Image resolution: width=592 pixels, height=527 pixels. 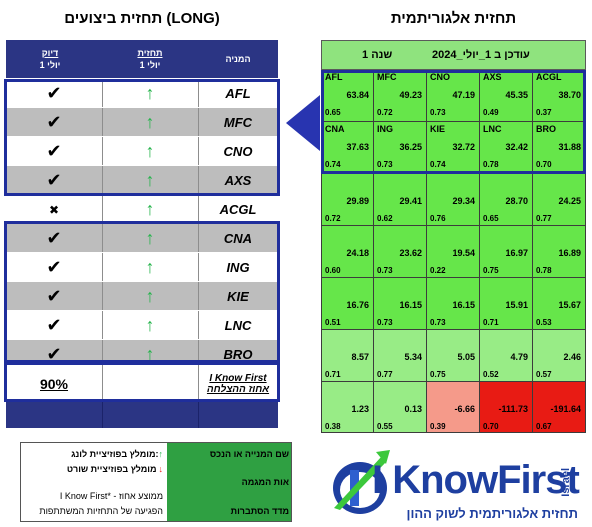 I want to click on cell-signal: 28.70, so click(x=516, y=201).